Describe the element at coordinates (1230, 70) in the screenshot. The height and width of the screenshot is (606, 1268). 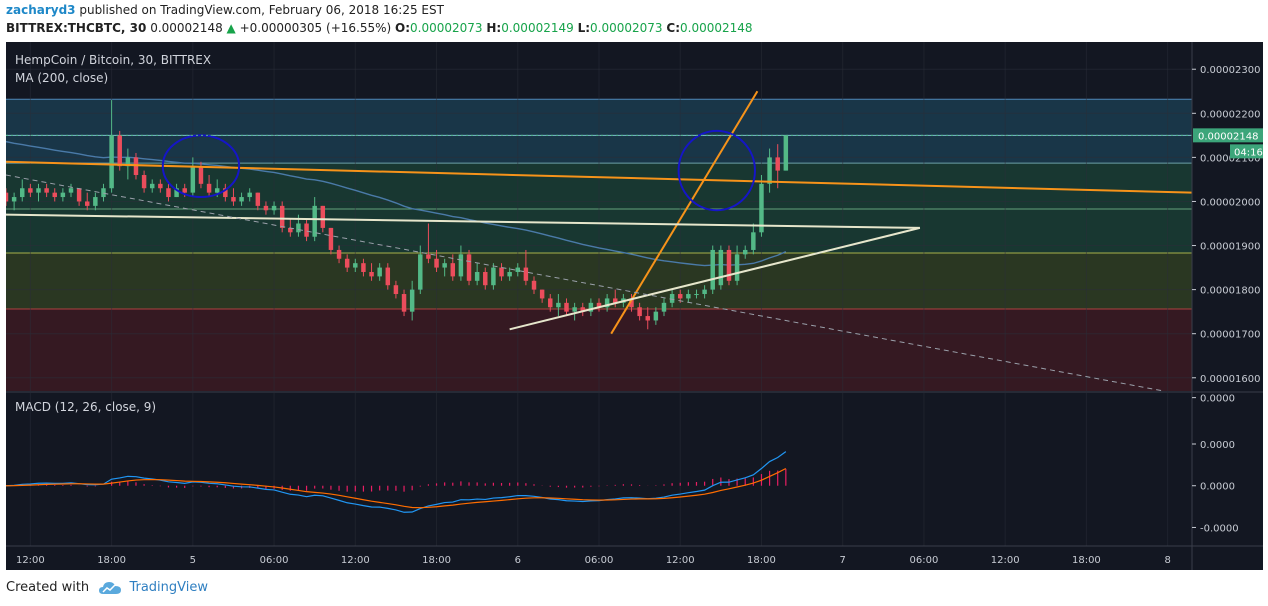
I see `price-tick-label: 0.00002300` at that location.